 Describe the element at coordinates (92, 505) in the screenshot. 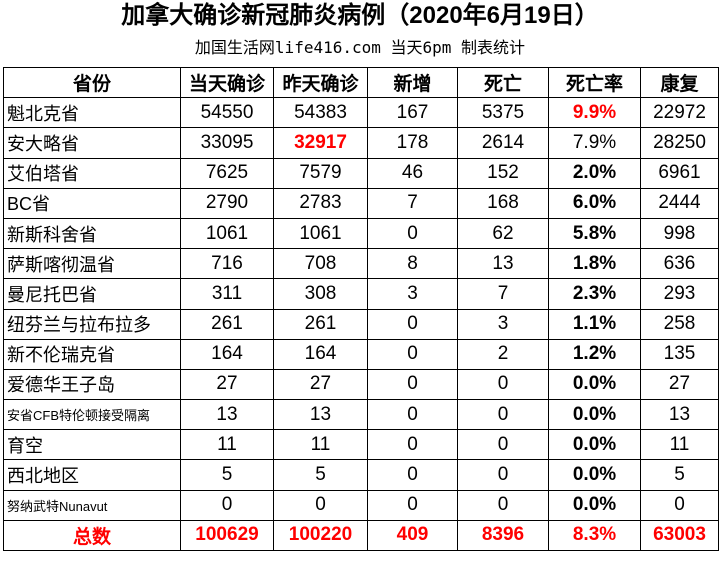

I see `table-cell: 努纳武特Nunavut` at that location.